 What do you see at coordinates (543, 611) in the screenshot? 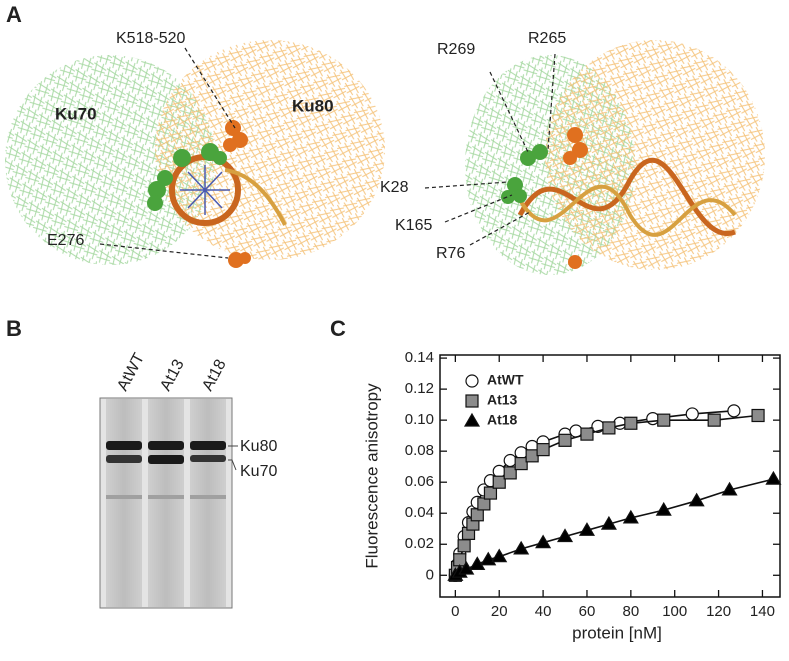
I see `x-tick-label: 40` at bounding box center [543, 611].